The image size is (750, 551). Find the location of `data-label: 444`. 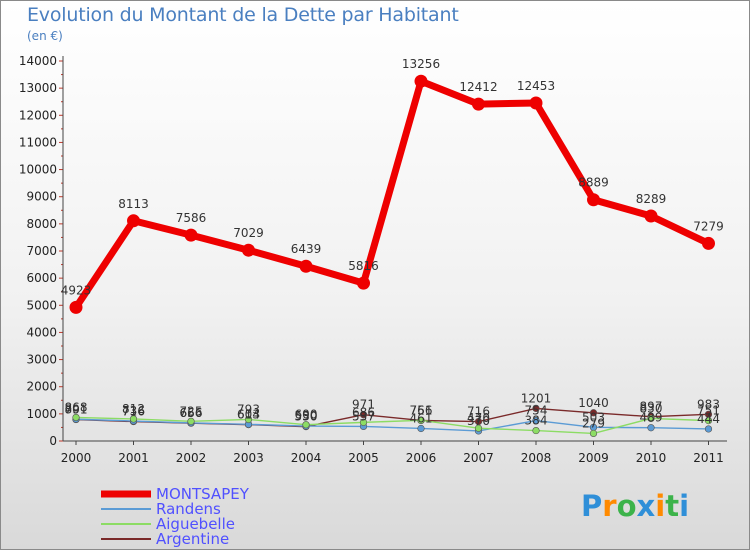

data-label: 444 is located at coordinates (708, 419).